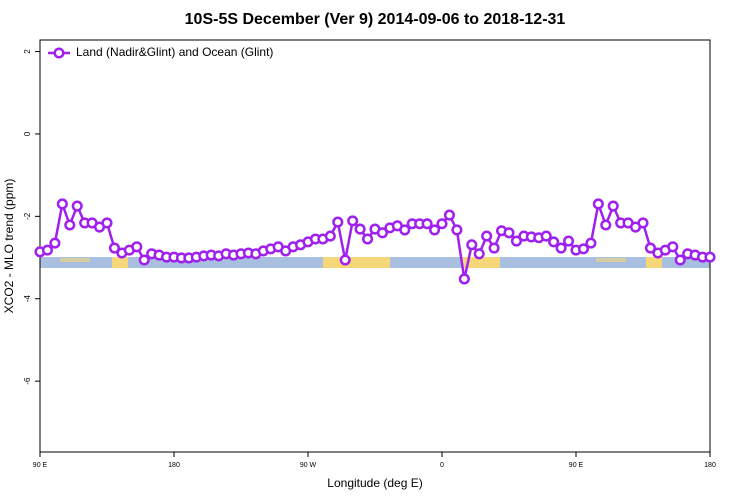  Describe the element at coordinates (27, 133) in the screenshot. I see `y-tick-label: 0` at that location.